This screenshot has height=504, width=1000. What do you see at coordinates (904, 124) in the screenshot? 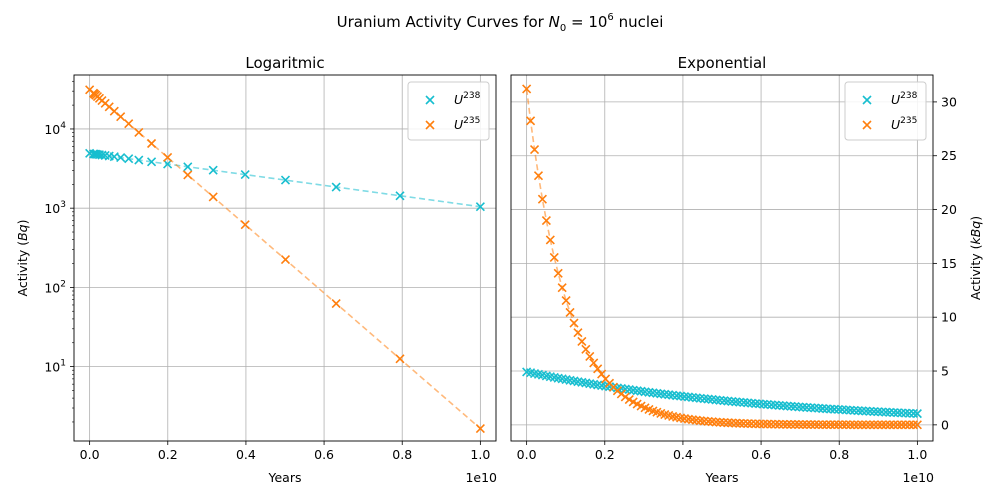
I see `legend-label-u235: U235` at bounding box center [904, 124].